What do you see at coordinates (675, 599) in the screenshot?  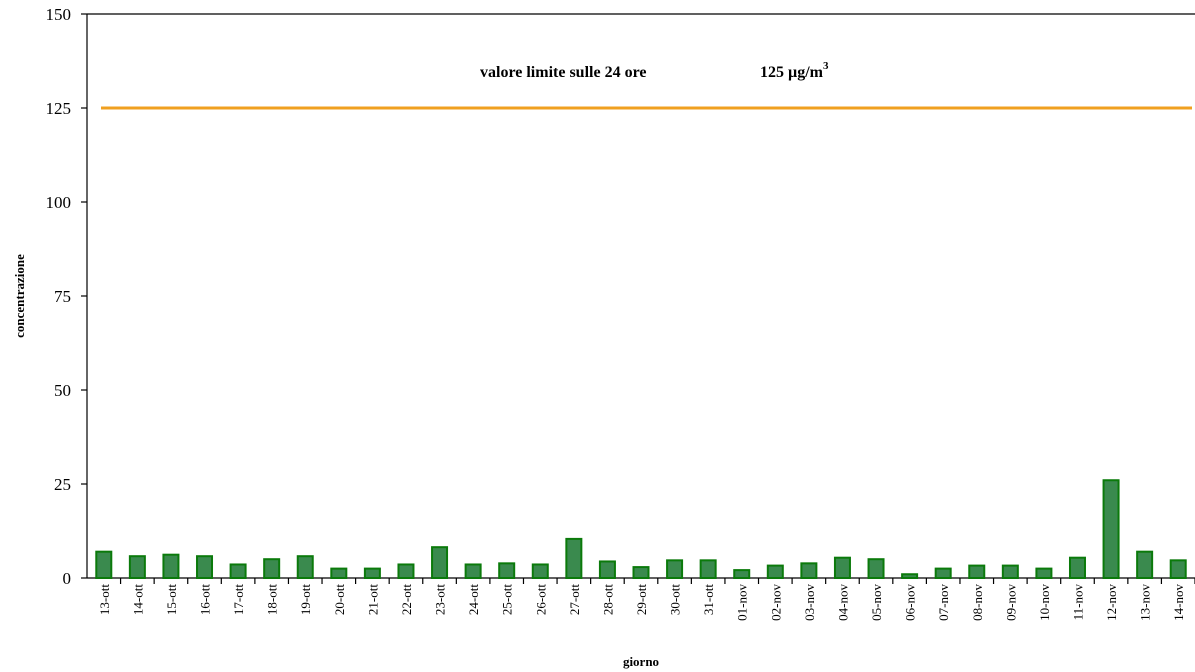 I see `x-tick-label: 30-ott` at bounding box center [675, 599].